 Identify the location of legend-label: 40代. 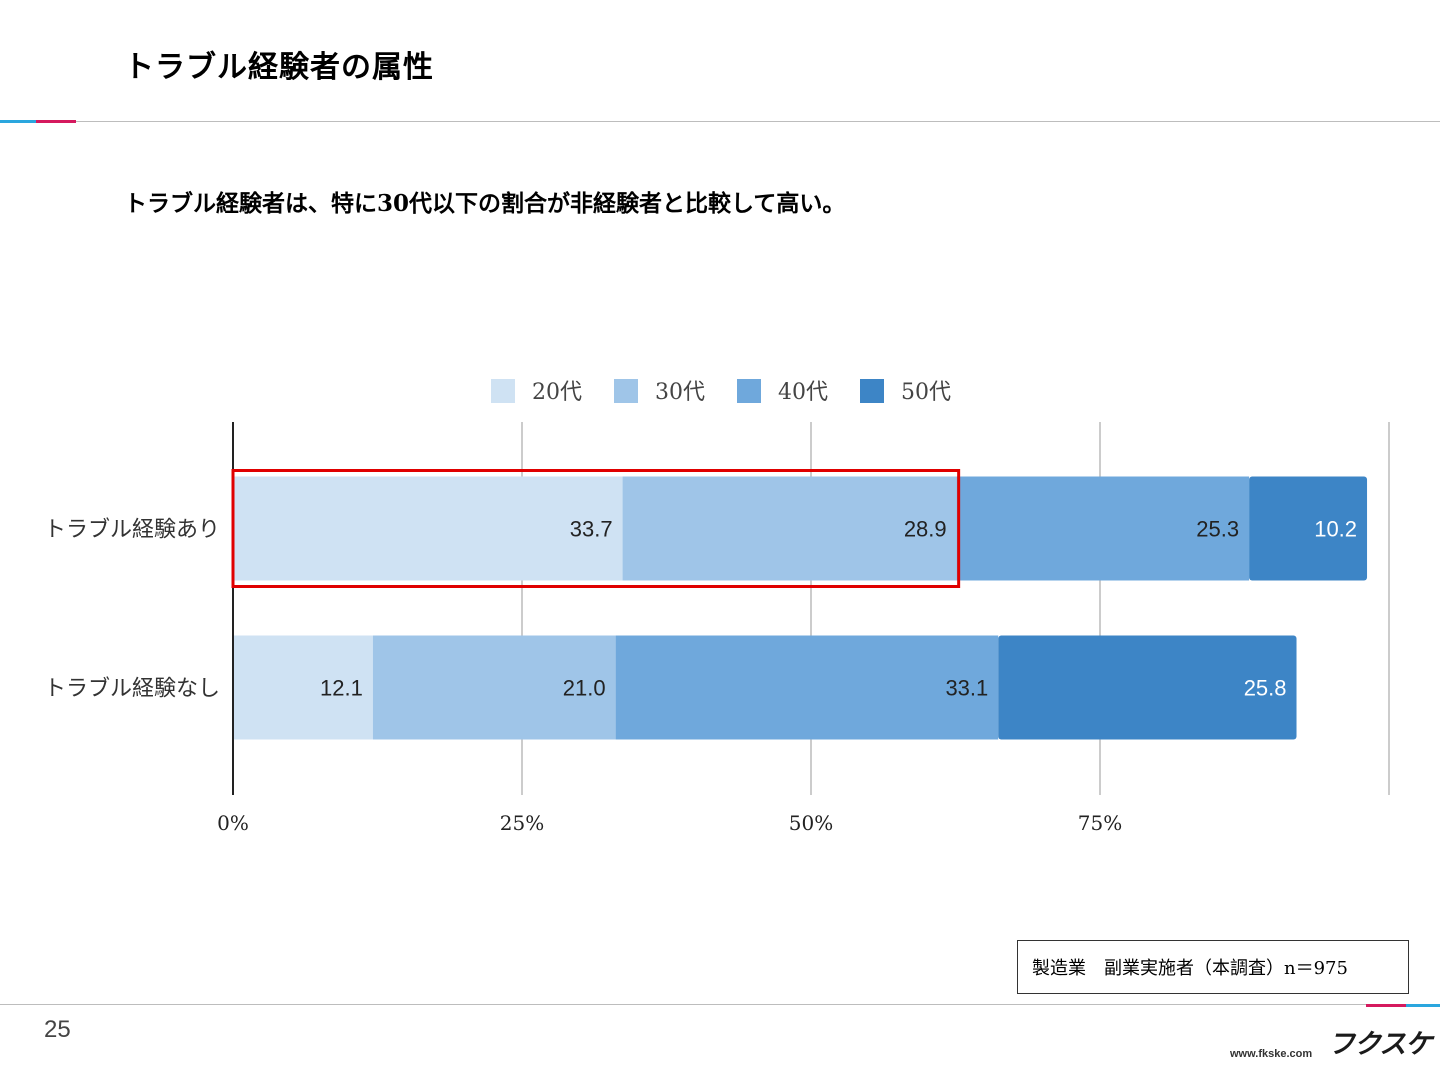
(803, 392).